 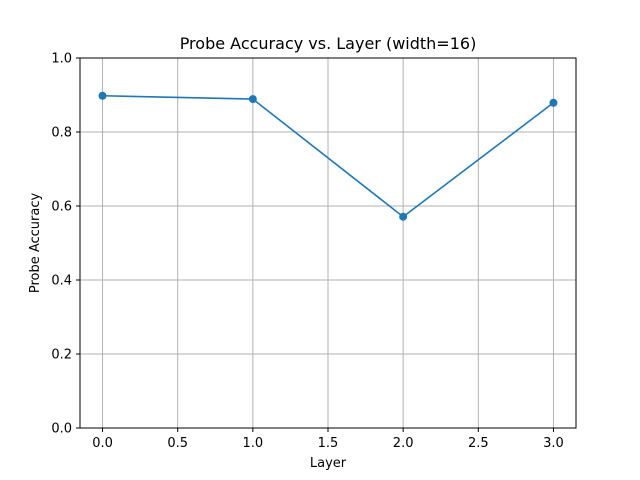 I want to click on y-tick-label: 0.8, so click(x=61, y=133).